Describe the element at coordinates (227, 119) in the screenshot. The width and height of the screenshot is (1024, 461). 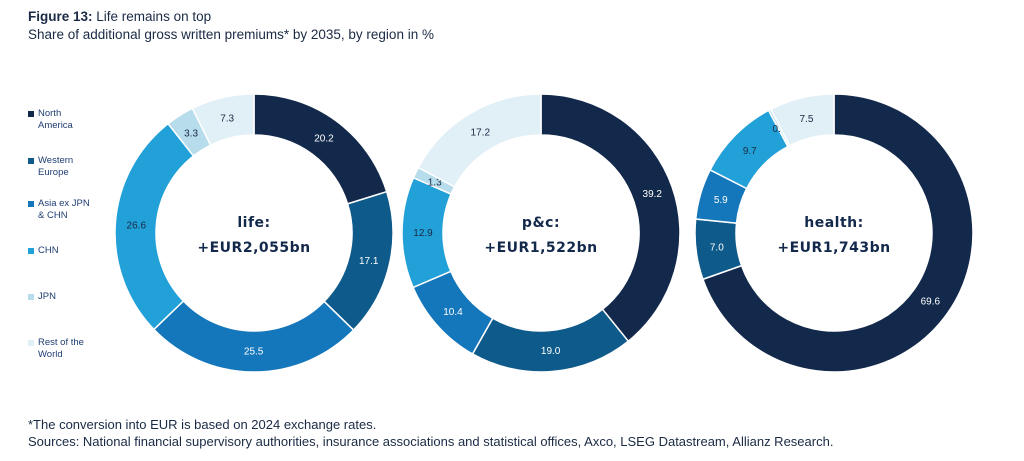
I see `slice-label: 7.3` at that location.